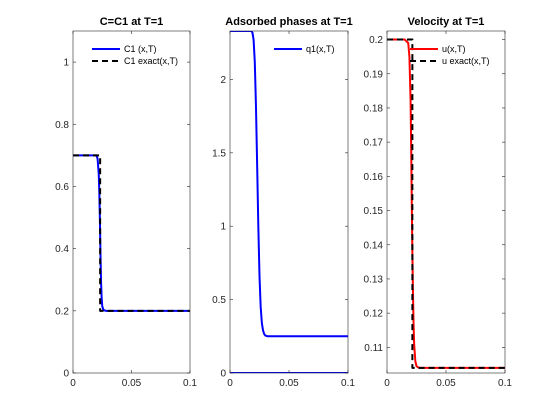 This screenshot has width=560, height=420. What do you see at coordinates (374, 177) in the screenshot?
I see `chart3-ytick-label: 0.16` at bounding box center [374, 177].